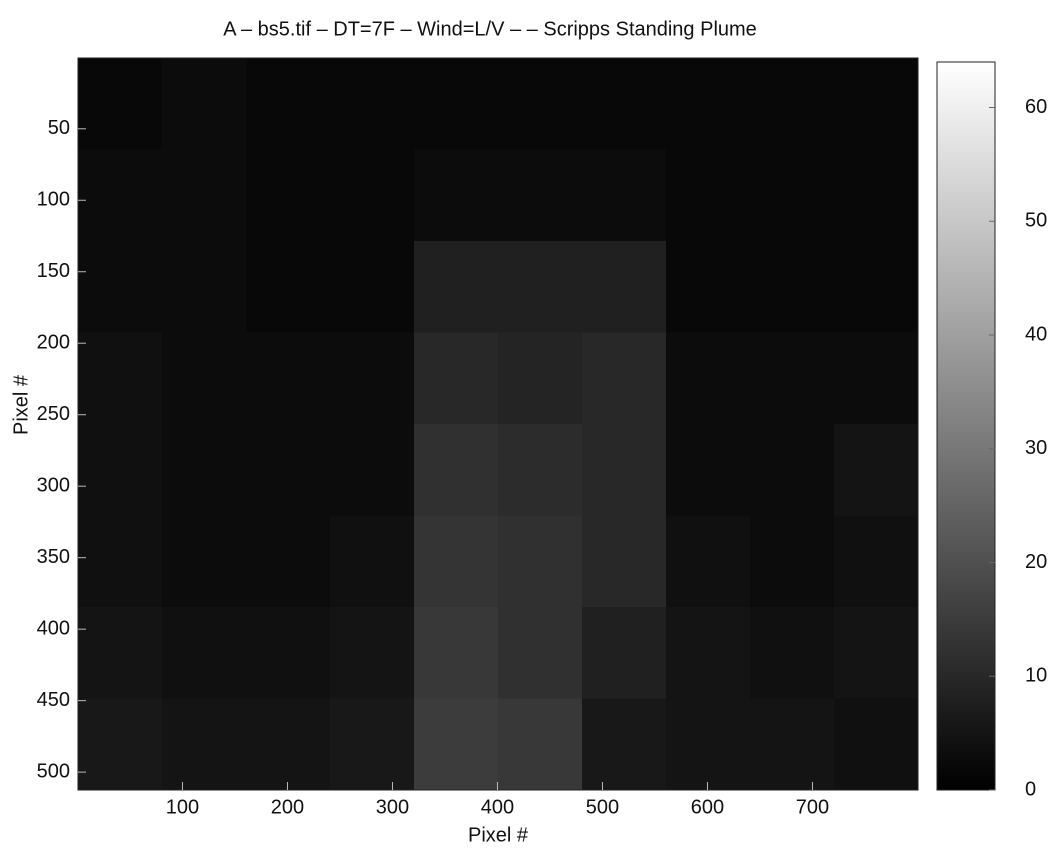  What do you see at coordinates (53, 414) in the screenshot?
I see `y-tick-label: 250` at bounding box center [53, 414].